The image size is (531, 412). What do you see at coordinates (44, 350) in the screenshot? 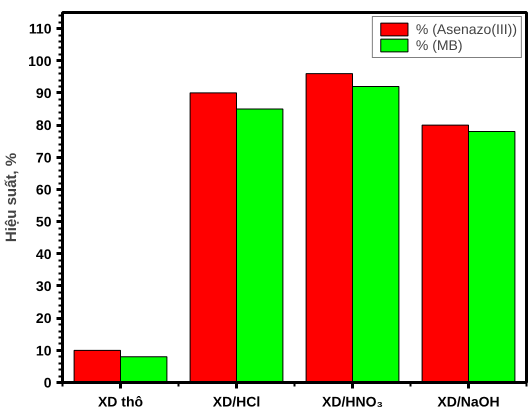
I see `y-tick-label: 10` at bounding box center [44, 350].